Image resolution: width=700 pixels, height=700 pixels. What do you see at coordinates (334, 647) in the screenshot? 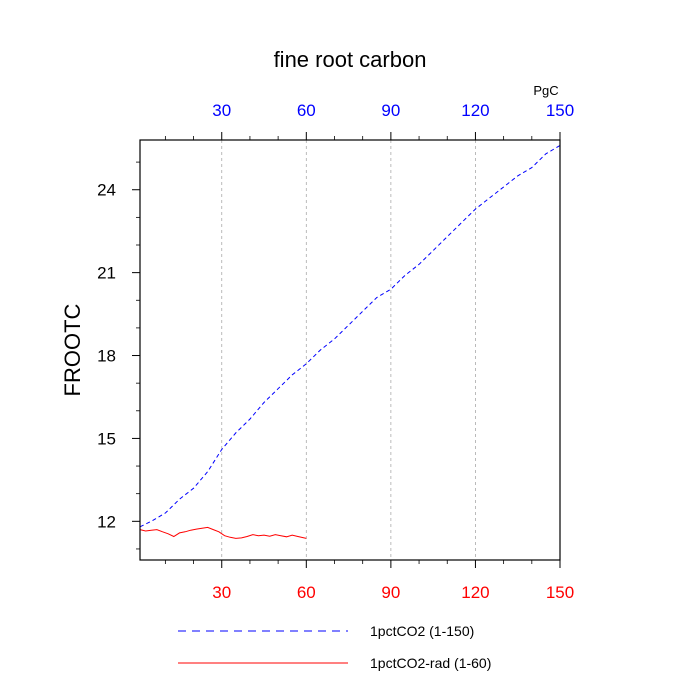
I see `legend: 1pctCO2 (1-150) 1pctCO2-rad (1-60)` at bounding box center [334, 647].